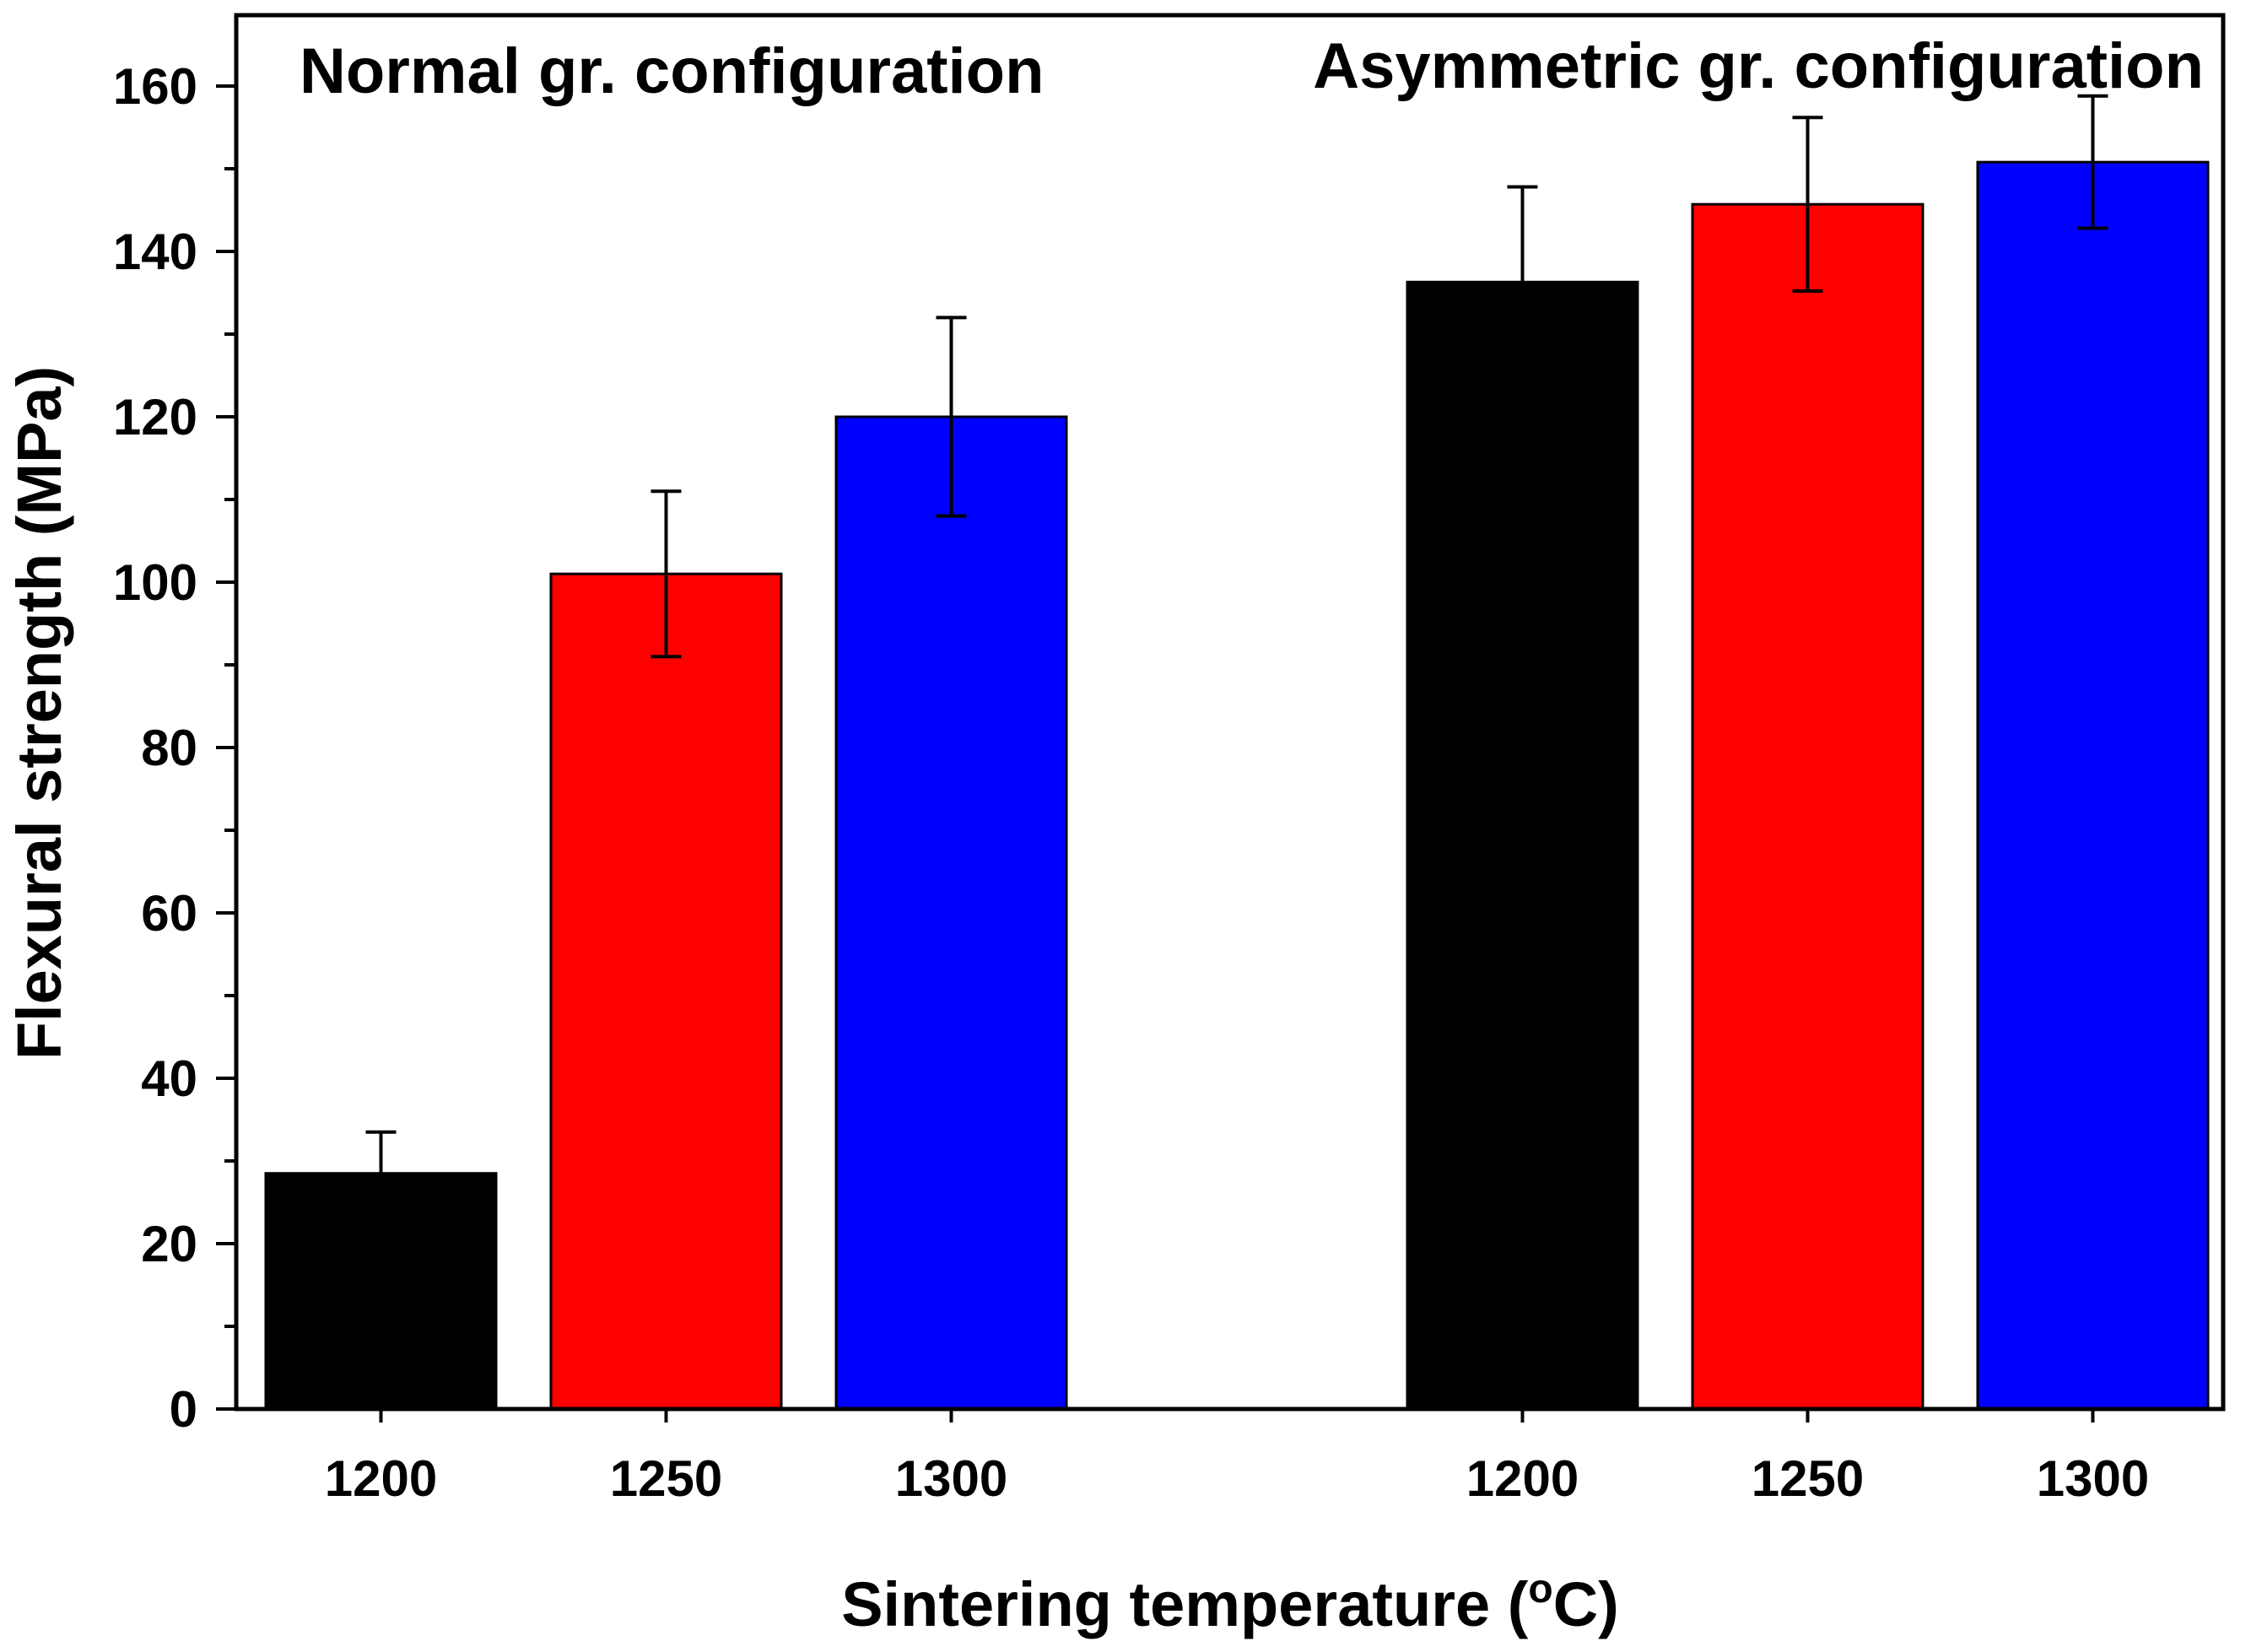  I want to click on y-tick-label-120: 120, so click(155, 417).